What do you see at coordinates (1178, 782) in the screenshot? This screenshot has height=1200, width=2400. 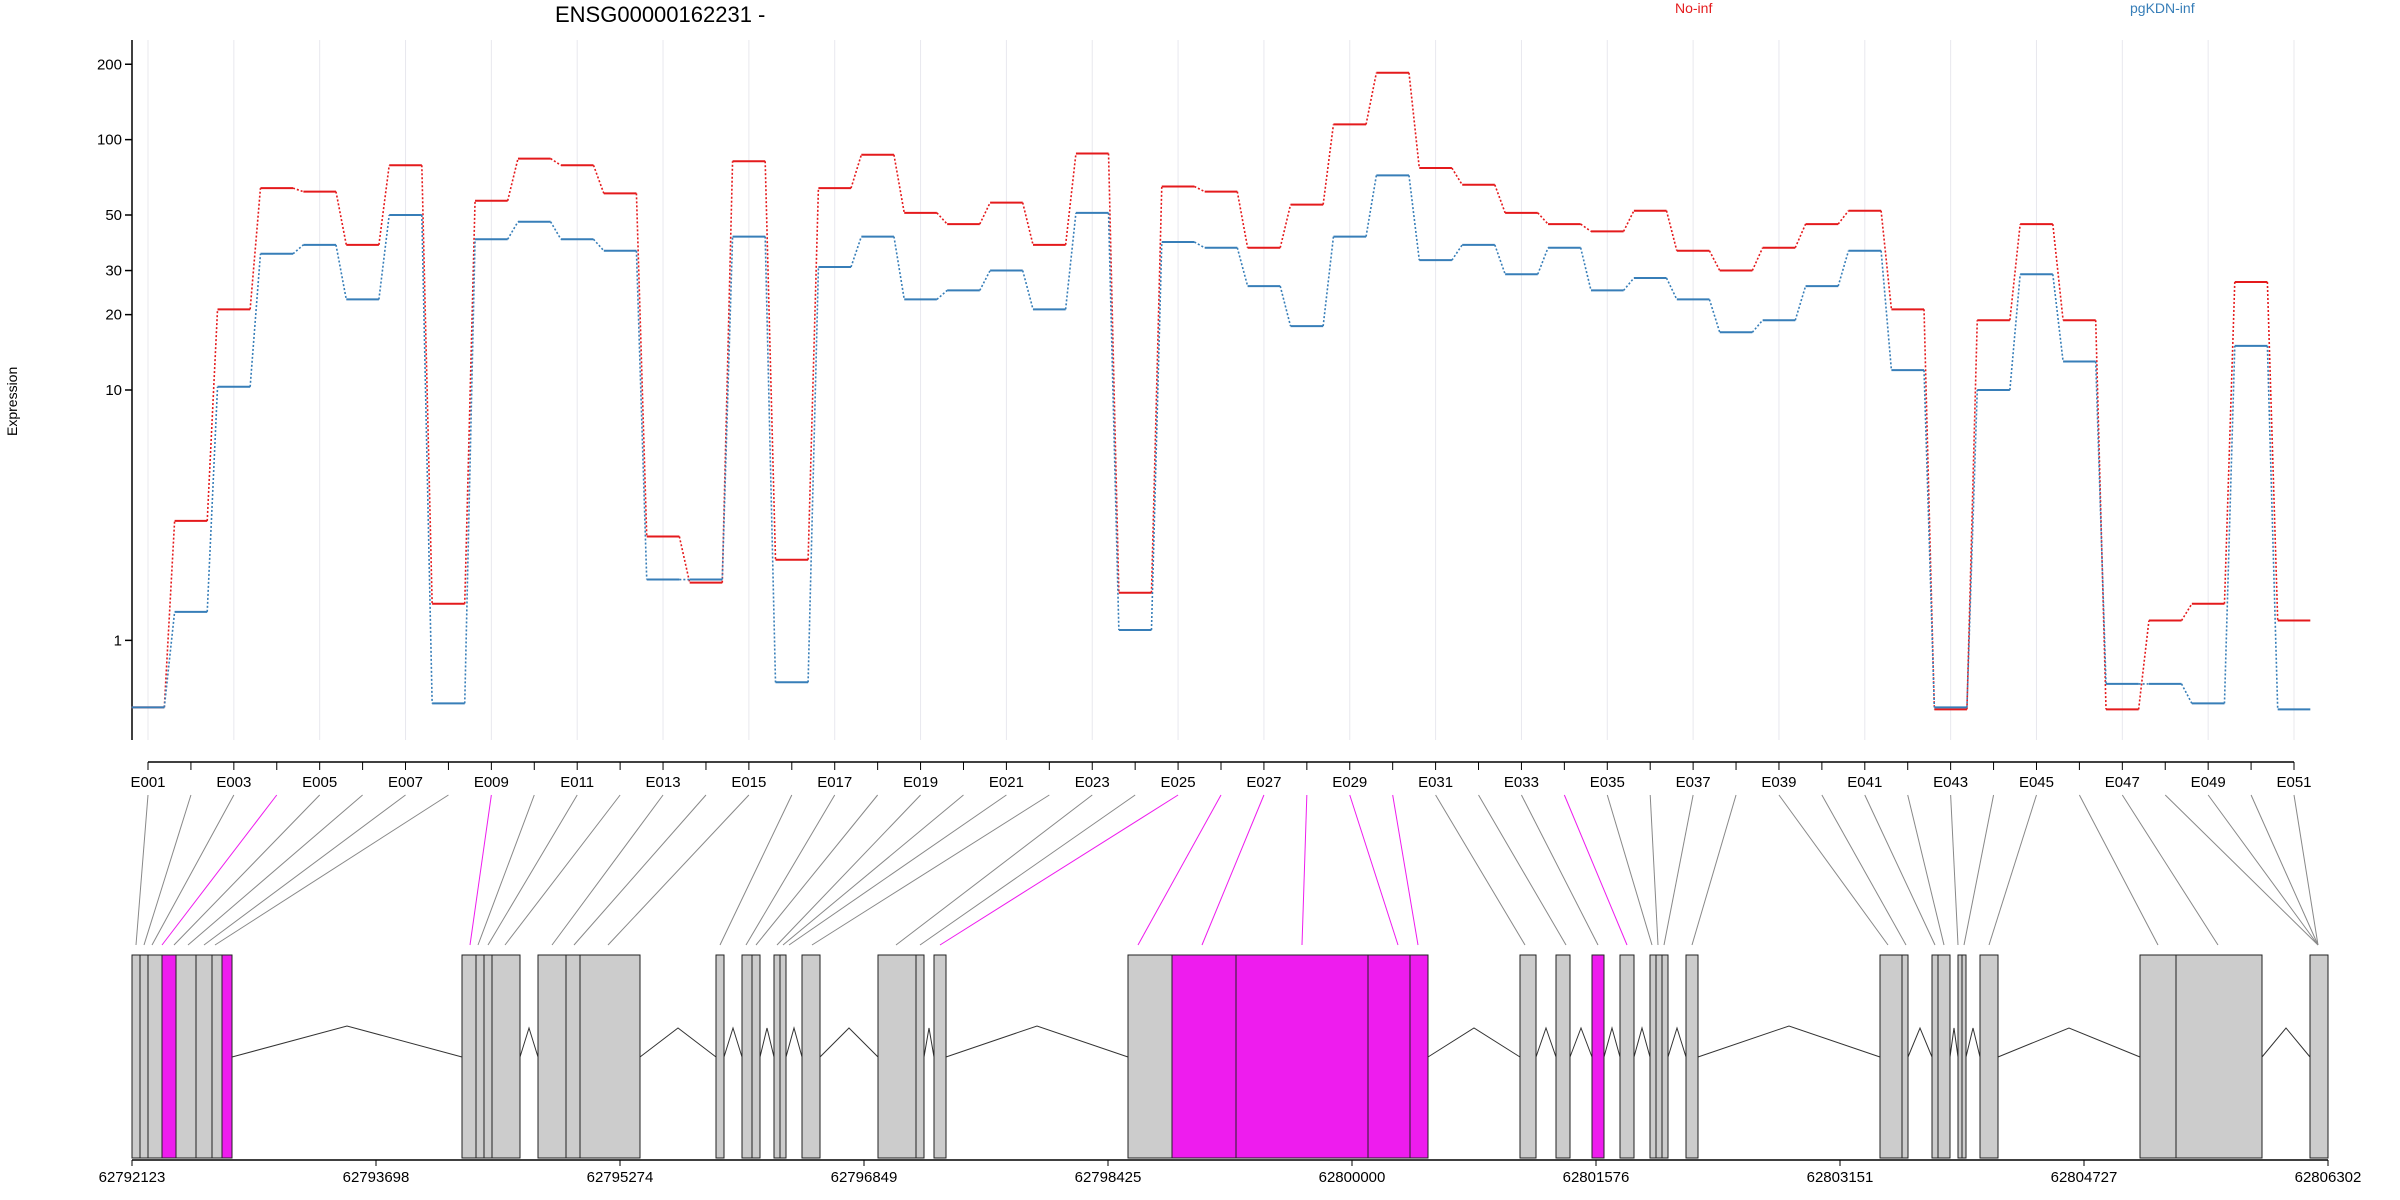 I see `x-tick-label: E025` at bounding box center [1178, 782].